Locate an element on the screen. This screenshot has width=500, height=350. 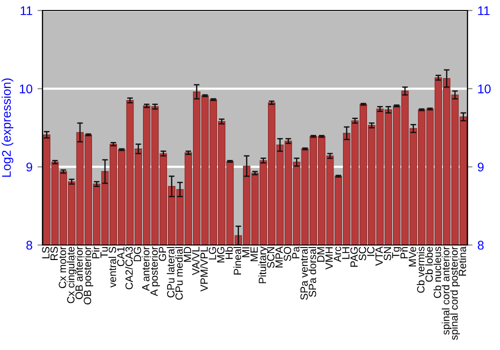
y-tick-label: 9 is located at coordinates (29, 167).